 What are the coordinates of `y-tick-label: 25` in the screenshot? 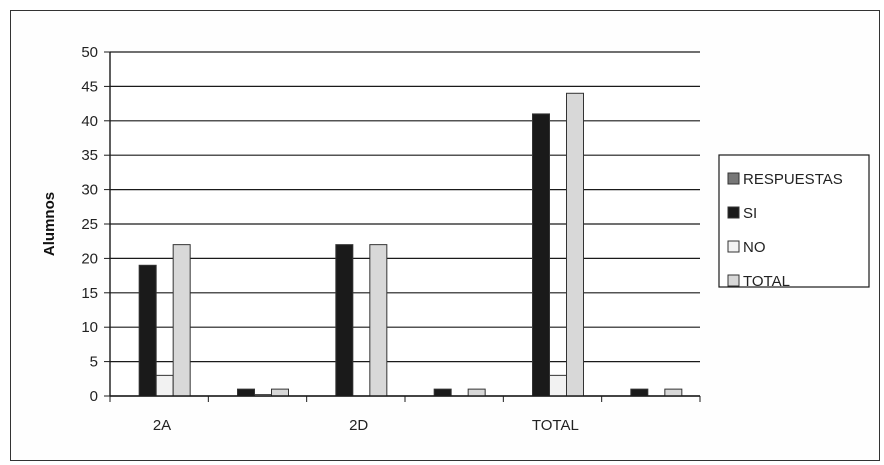 It's located at (89, 224).